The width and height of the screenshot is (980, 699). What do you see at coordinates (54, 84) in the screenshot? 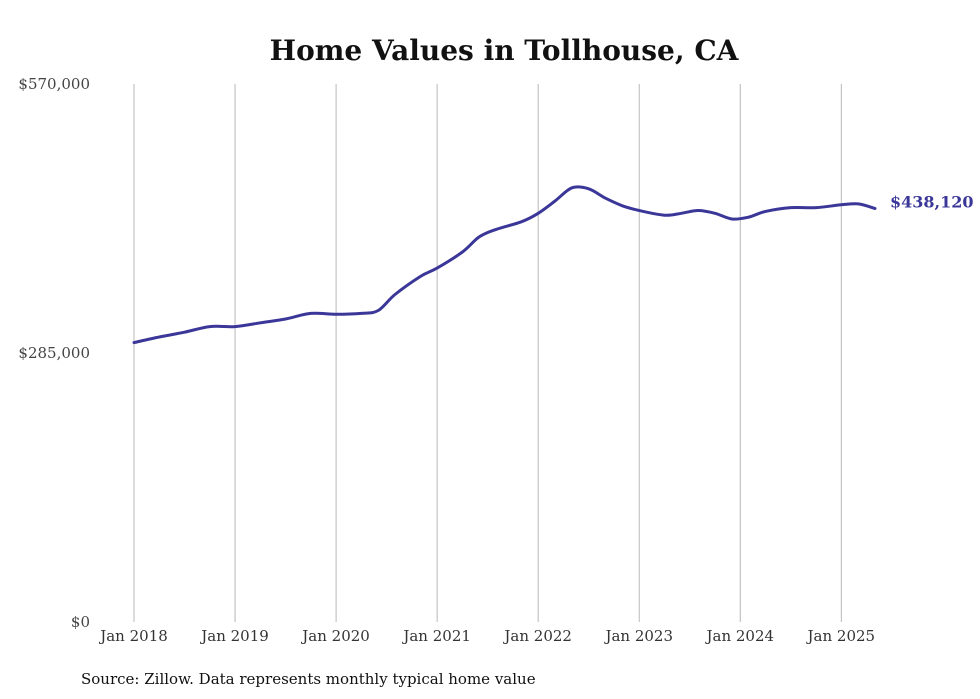
I see `y-tick-label: $570,000` at bounding box center [54, 84].